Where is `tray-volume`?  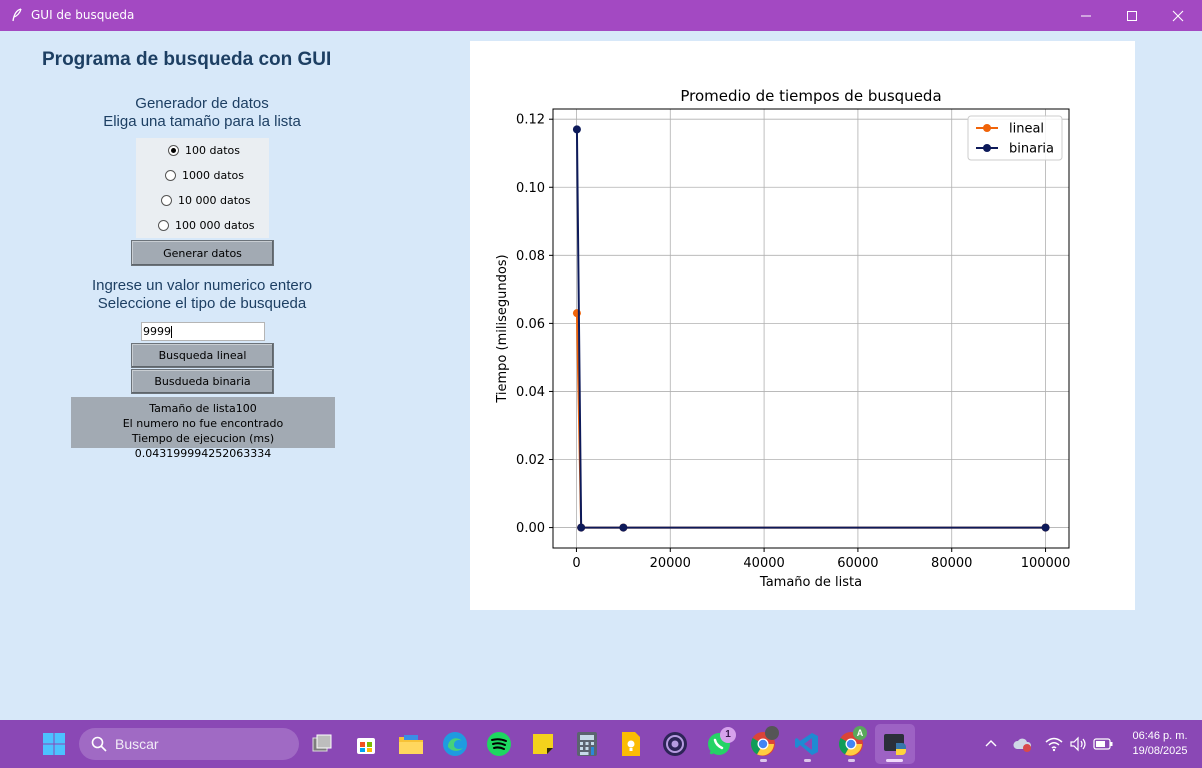
tray-volume is located at coordinates (1078, 744).